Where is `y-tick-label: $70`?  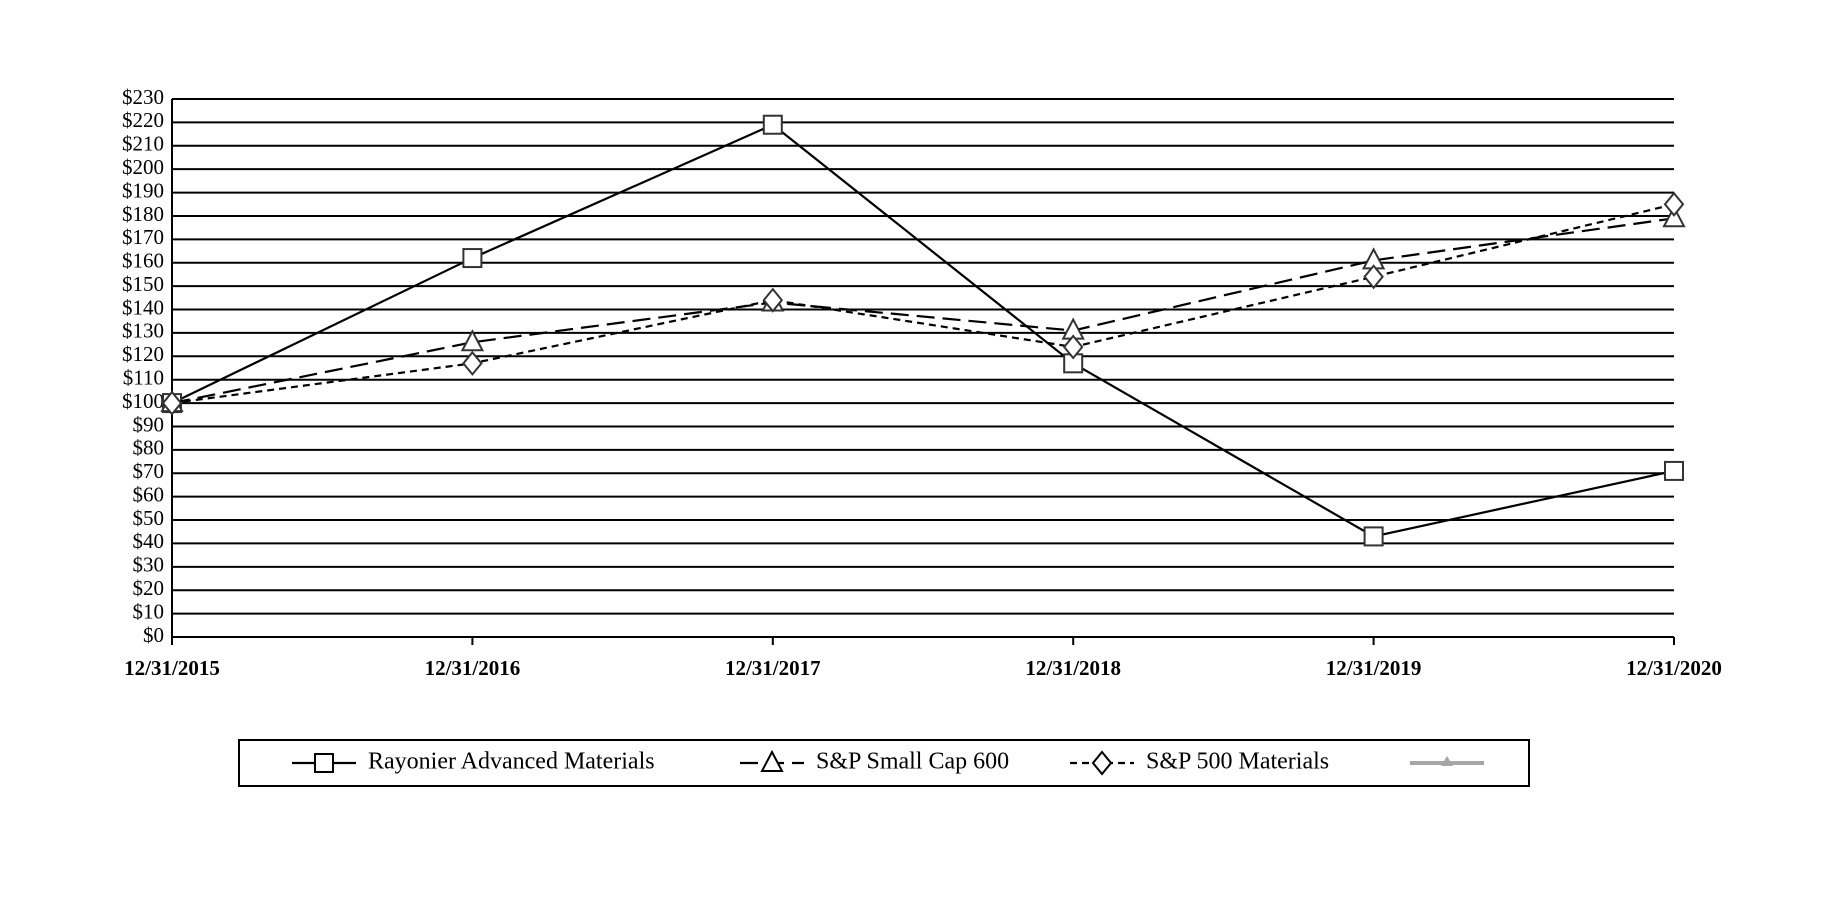 y-tick-label: $70 is located at coordinates (149, 471).